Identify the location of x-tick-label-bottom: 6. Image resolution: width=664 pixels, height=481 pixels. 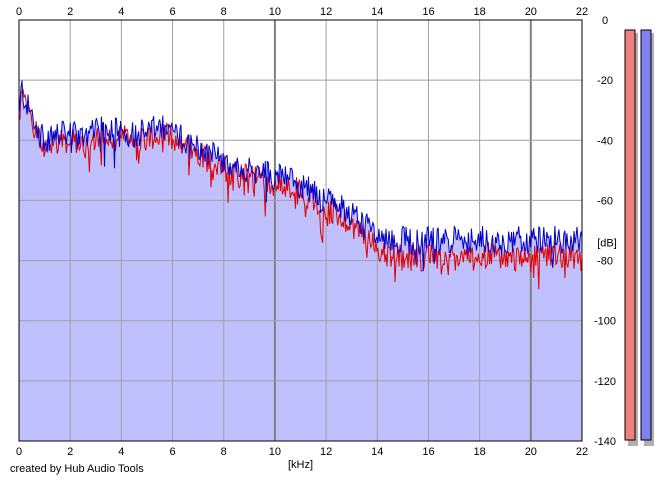
(172, 452).